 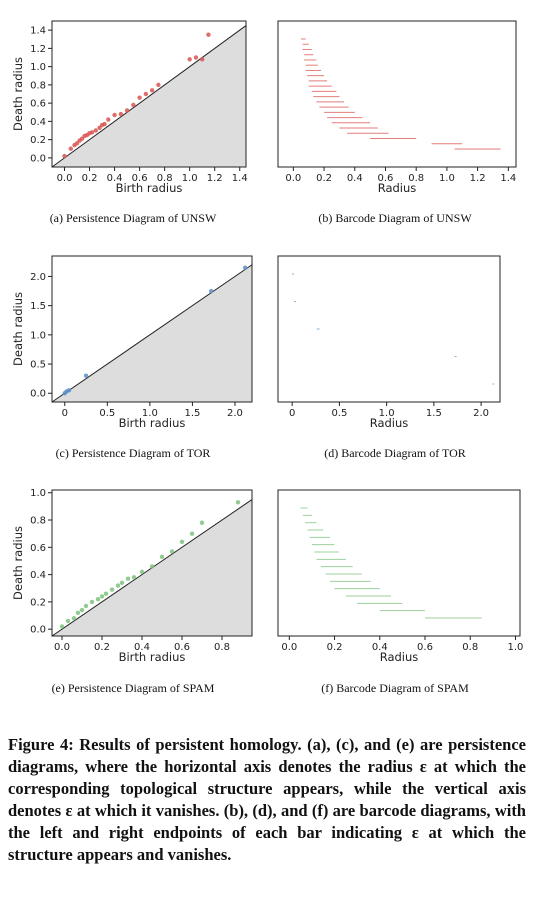 What do you see at coordinates (38, 49) in the screenshot?
I see `y-tick-label: 1.2` at bounding box center [38, 49].